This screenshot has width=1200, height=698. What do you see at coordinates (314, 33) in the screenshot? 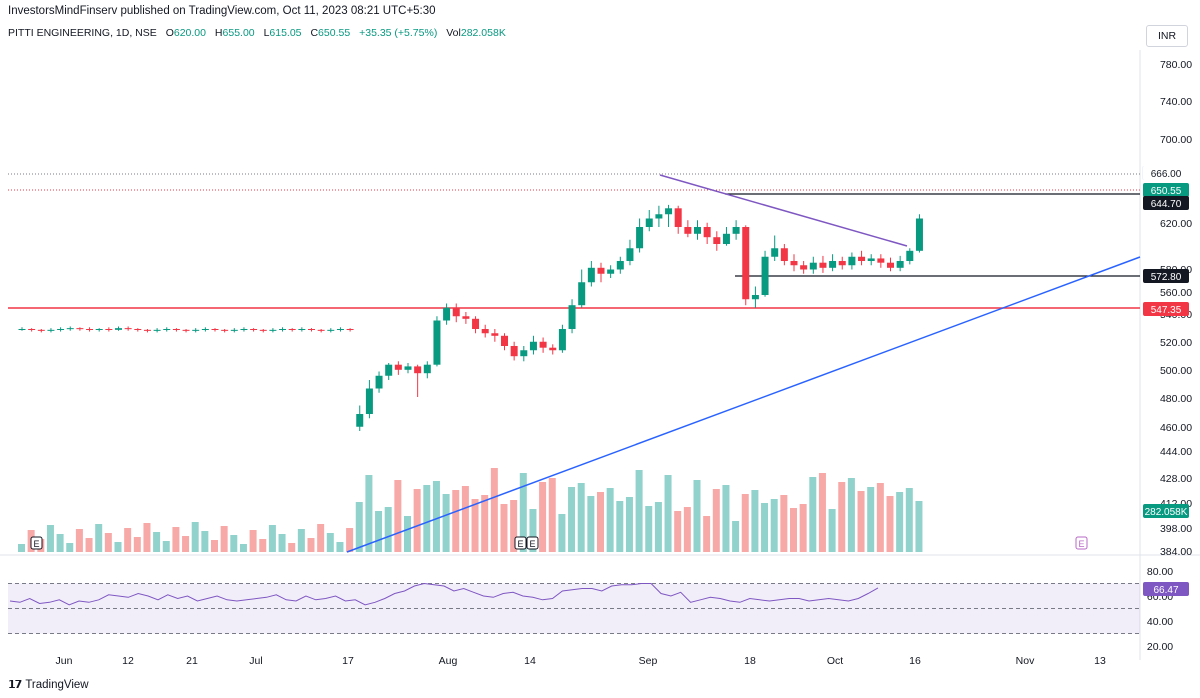
I see `close-label: C` at bounding box center [314, 33].